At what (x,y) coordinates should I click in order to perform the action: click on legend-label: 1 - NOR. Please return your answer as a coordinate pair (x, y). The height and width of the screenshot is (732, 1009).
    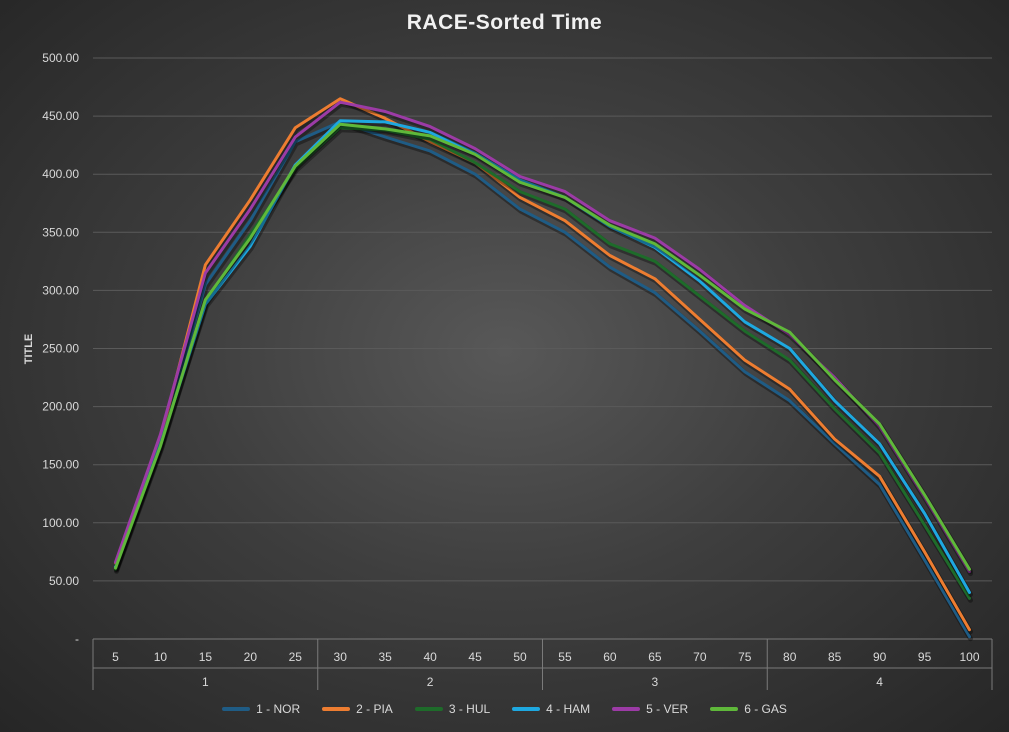
    Looking at the image, I should click on (278, 709).